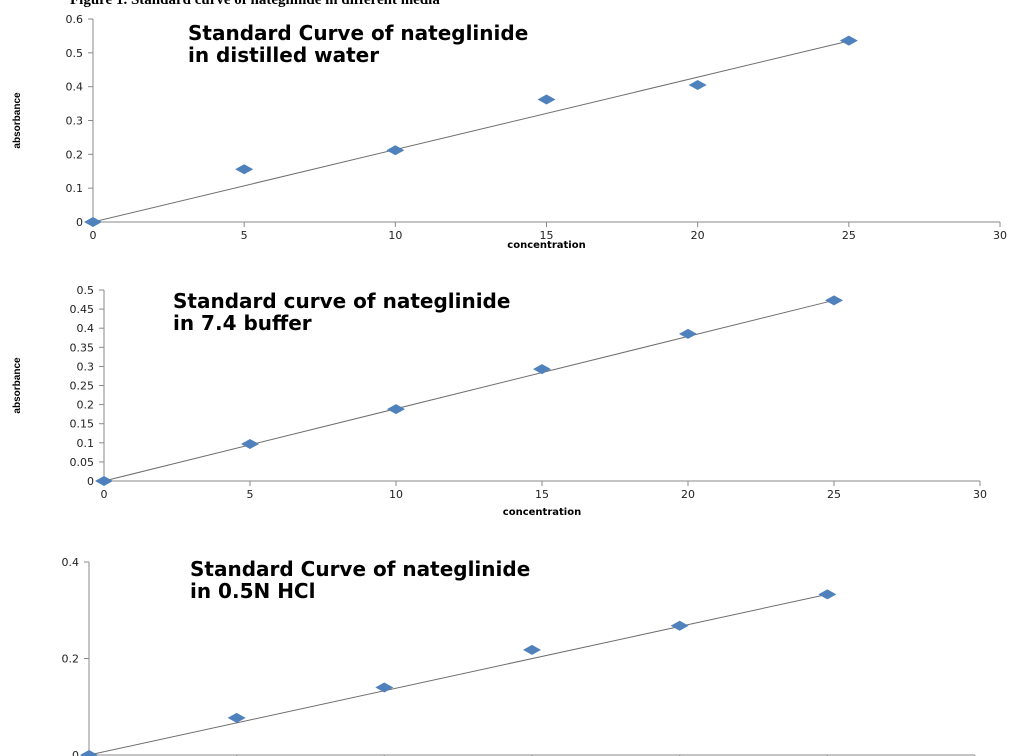 This screenshot has height=756, width=1019. I want to click on chart-title-line: in distilled water, so click(283, 55).